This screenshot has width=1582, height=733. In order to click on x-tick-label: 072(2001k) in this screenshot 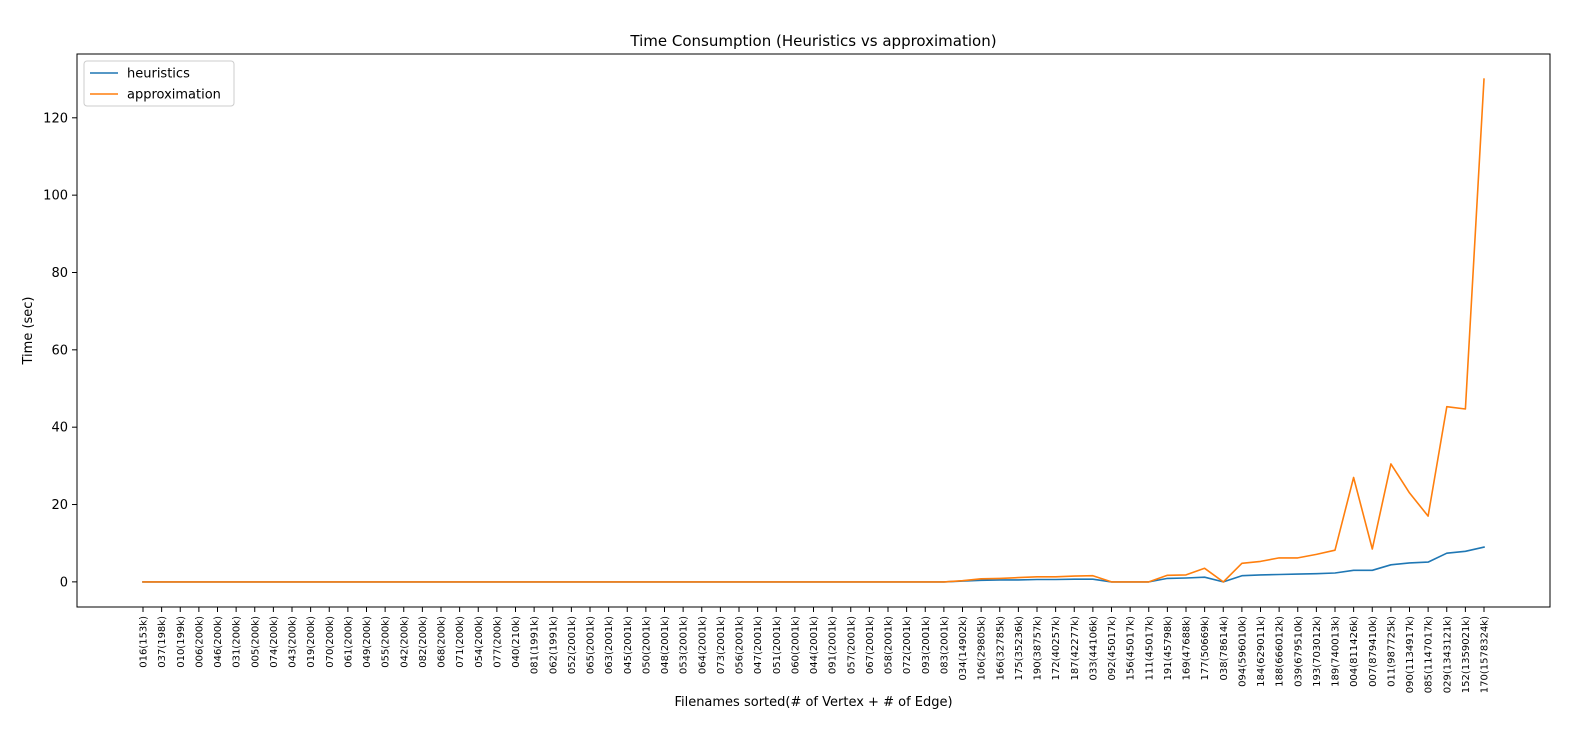, I will do `click(907, 645)`.